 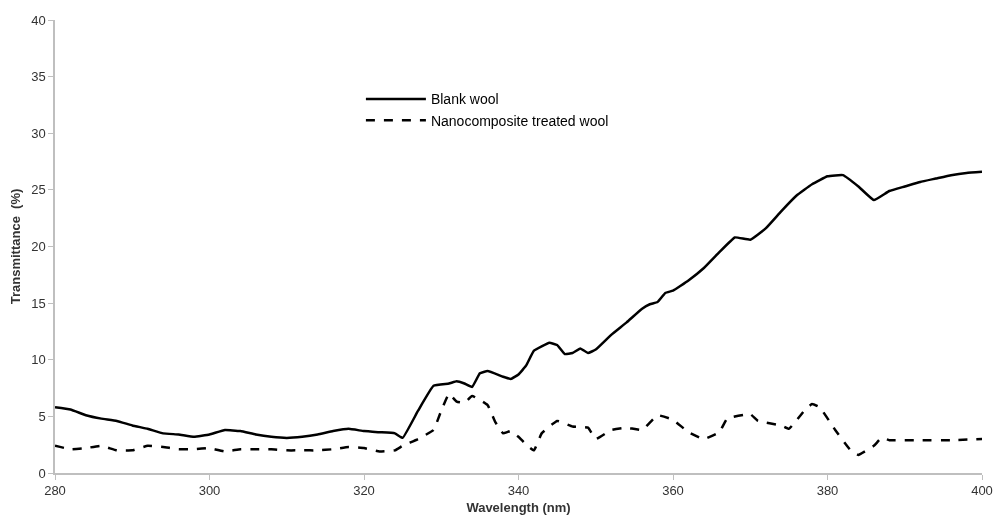 What do you see at coordinates (38, 77) in the screenshot?
I see `y-tick-label: 35` at bounding box center [38, 77].